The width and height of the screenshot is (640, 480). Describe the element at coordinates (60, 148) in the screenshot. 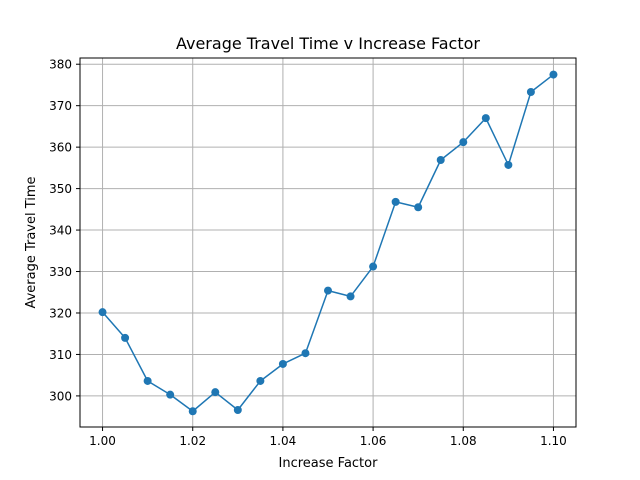

I see `y-tick-label: 360` at that location.